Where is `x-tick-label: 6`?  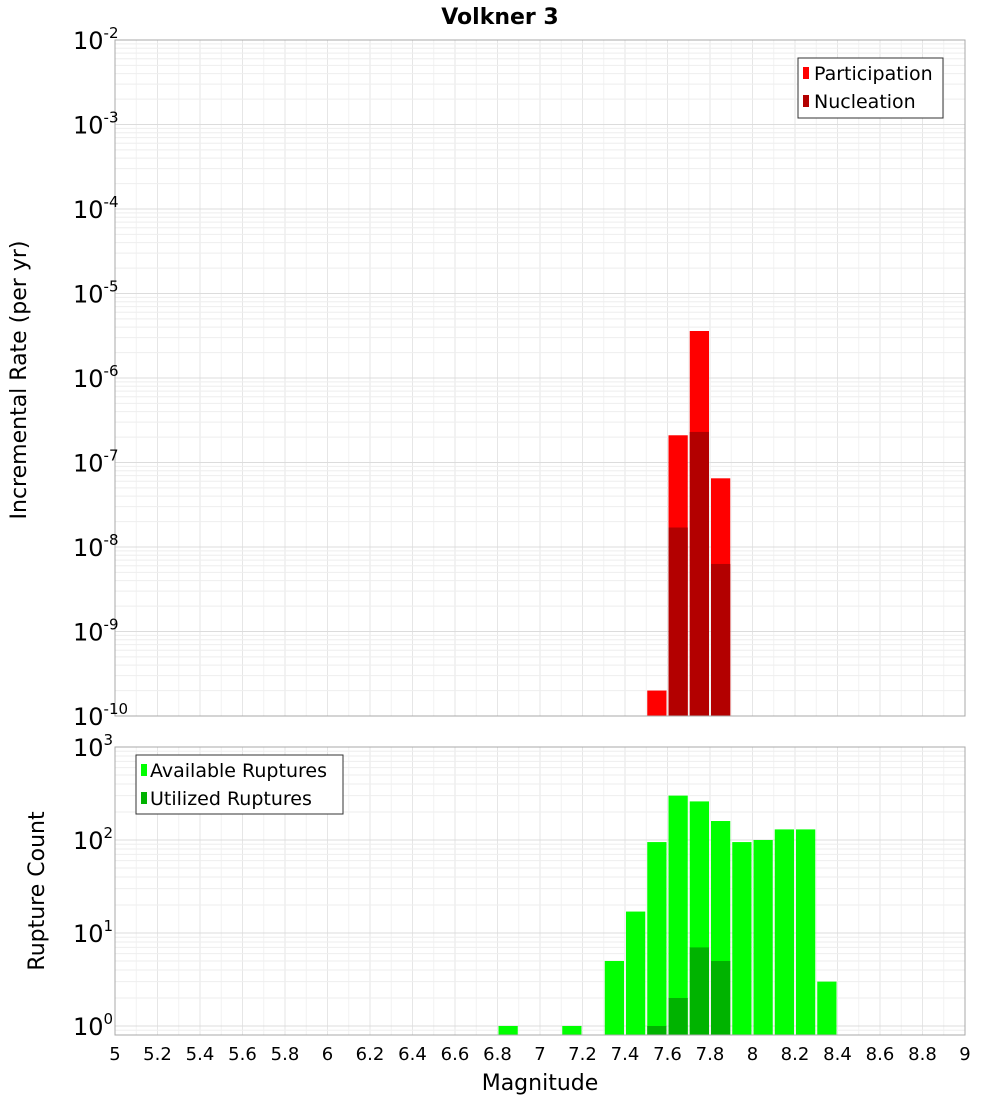 x-tick-label: 6 is located at coordinates (327, 1054).